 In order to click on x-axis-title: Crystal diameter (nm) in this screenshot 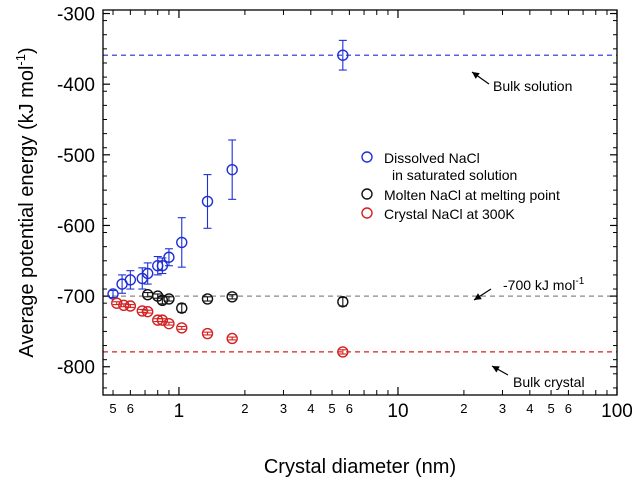, I will do `click(360, 467)`.